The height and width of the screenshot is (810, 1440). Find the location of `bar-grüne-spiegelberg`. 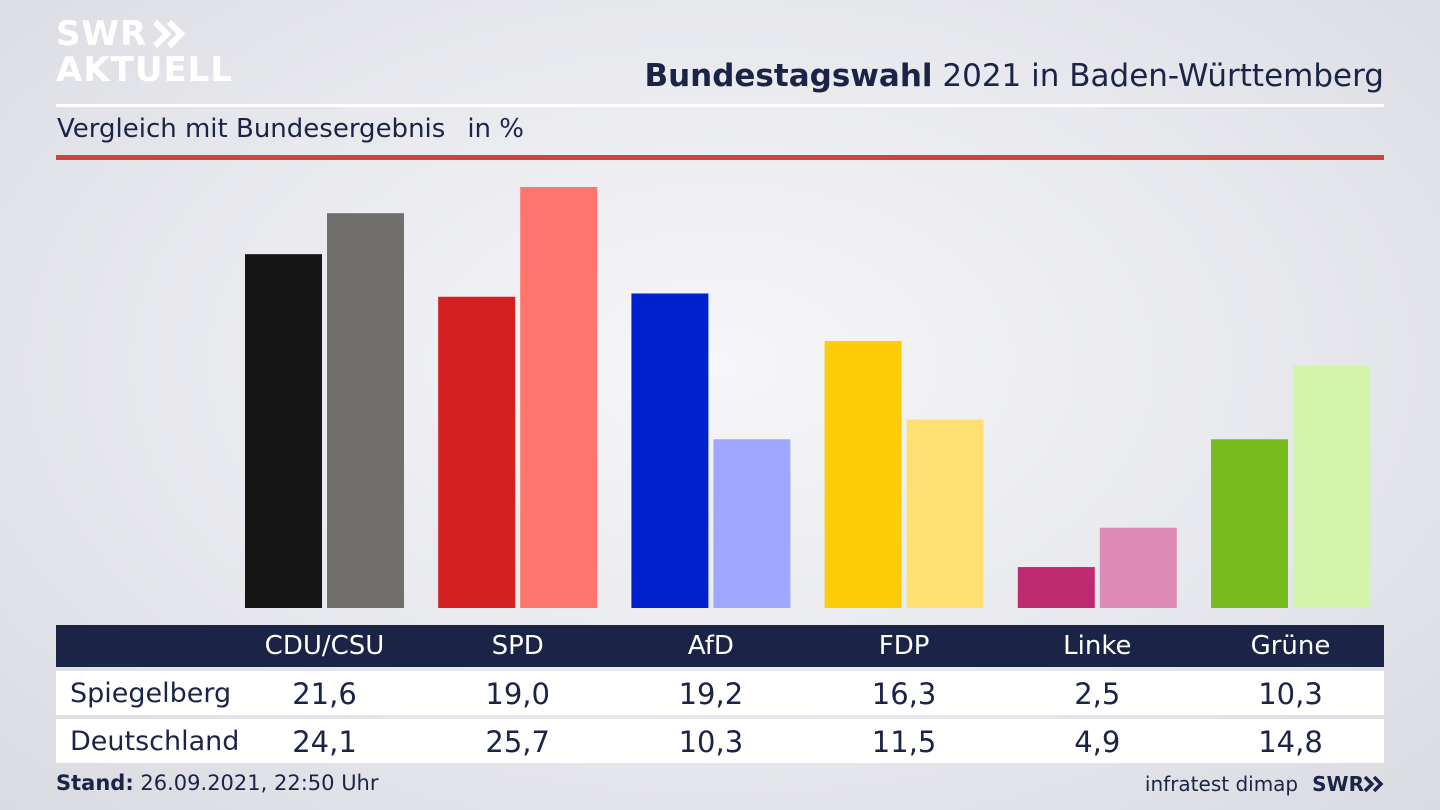

bar-grüne-spiegelberg is located at coordinates (1249, 523).